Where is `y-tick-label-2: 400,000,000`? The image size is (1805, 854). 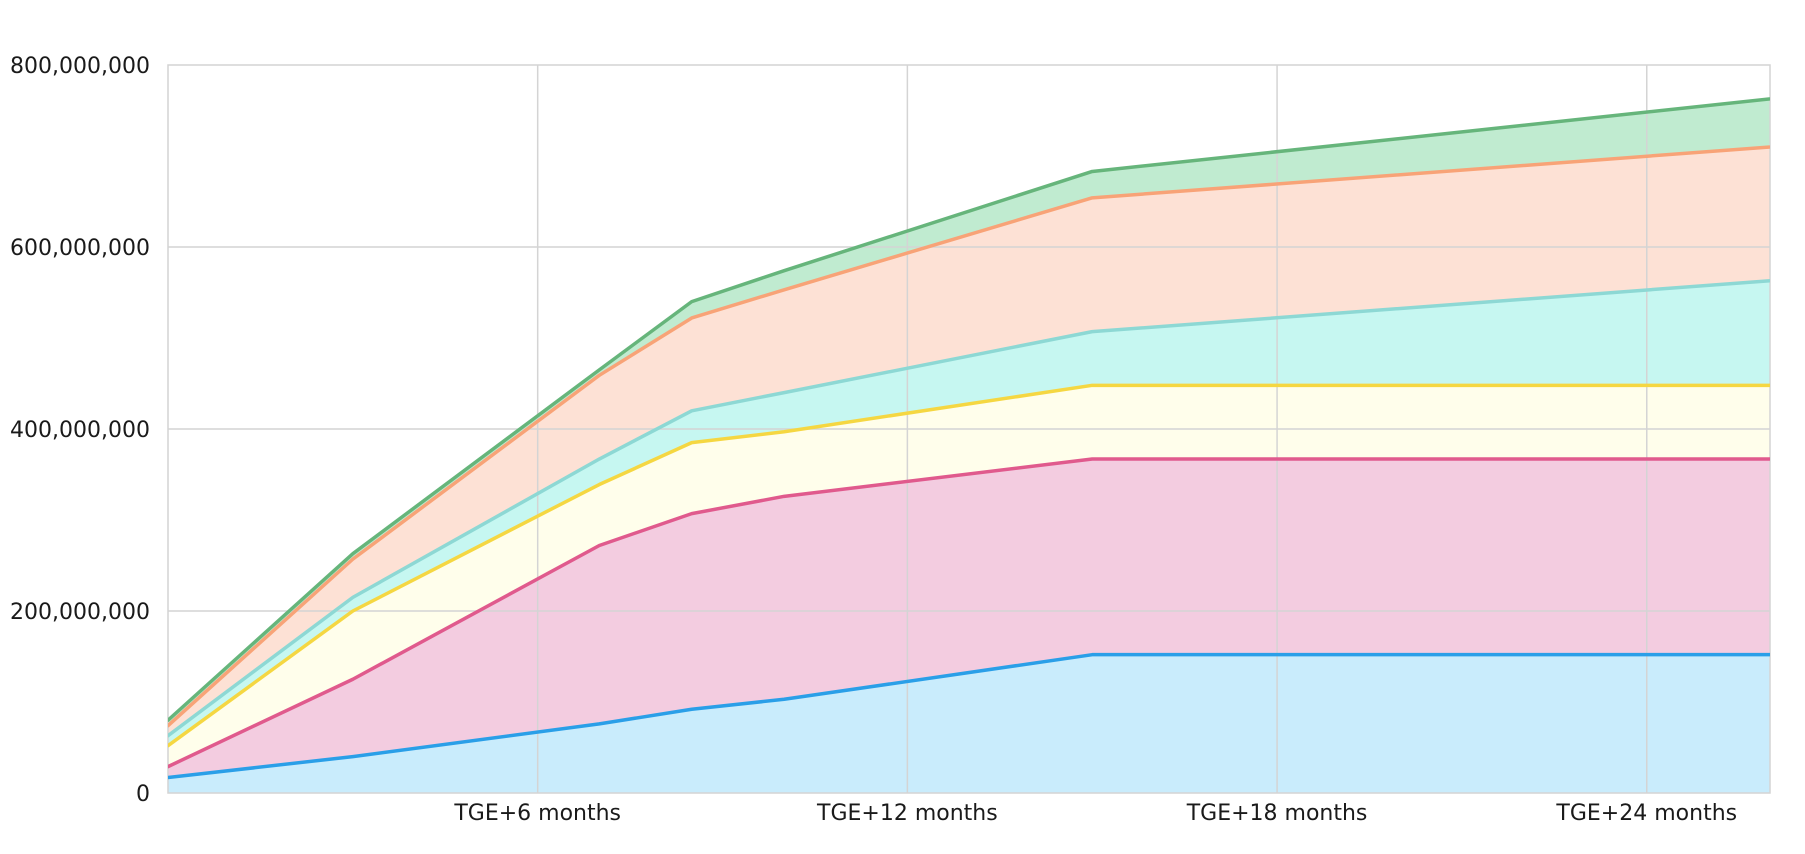
y-tick-label-2: 400,000,000 is located at coordinates (80, 430).